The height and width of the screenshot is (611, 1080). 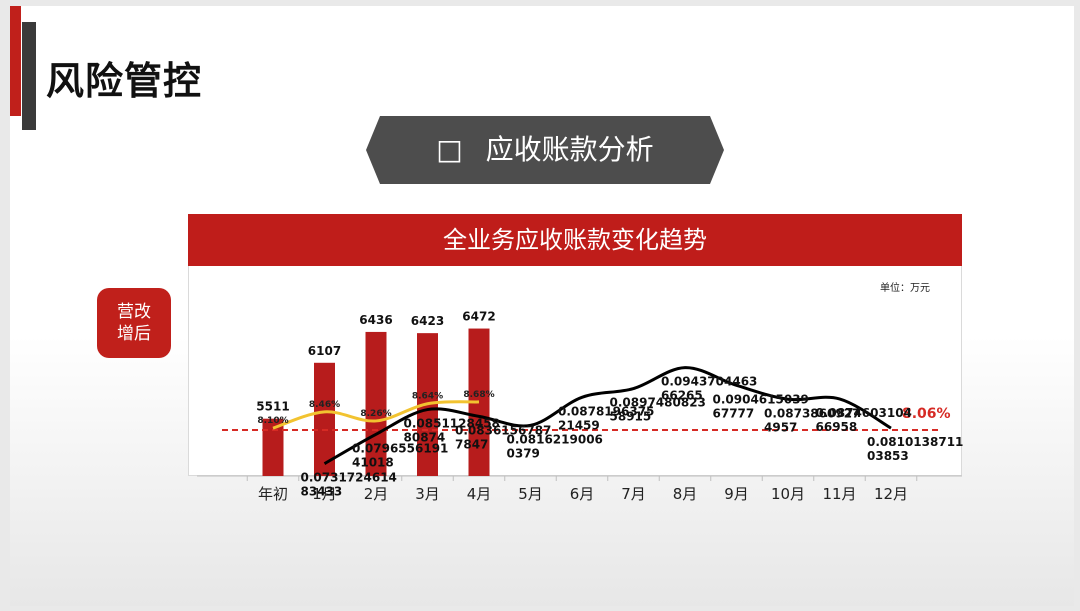 What do you see at coordinates (736, 494) in the screenshot?
I see `x-tick-label: 9月` at bounding box center [736, 494].